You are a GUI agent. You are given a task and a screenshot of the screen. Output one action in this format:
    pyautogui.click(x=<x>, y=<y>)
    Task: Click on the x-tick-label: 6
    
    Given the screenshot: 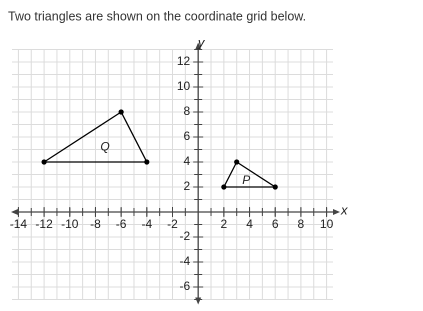 What is the action you would take?
    pyautogui.click(x=275, y=224)
    